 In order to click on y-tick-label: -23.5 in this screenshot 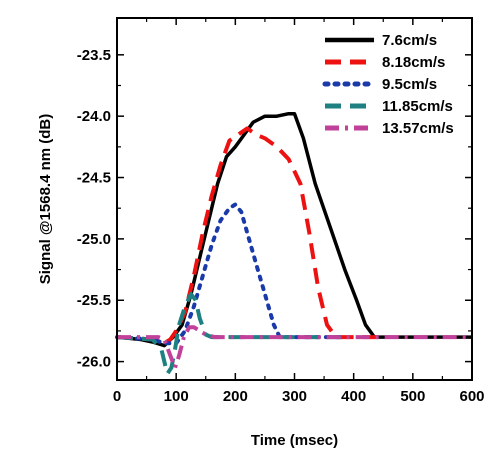, I will do `click(94, 55)`.